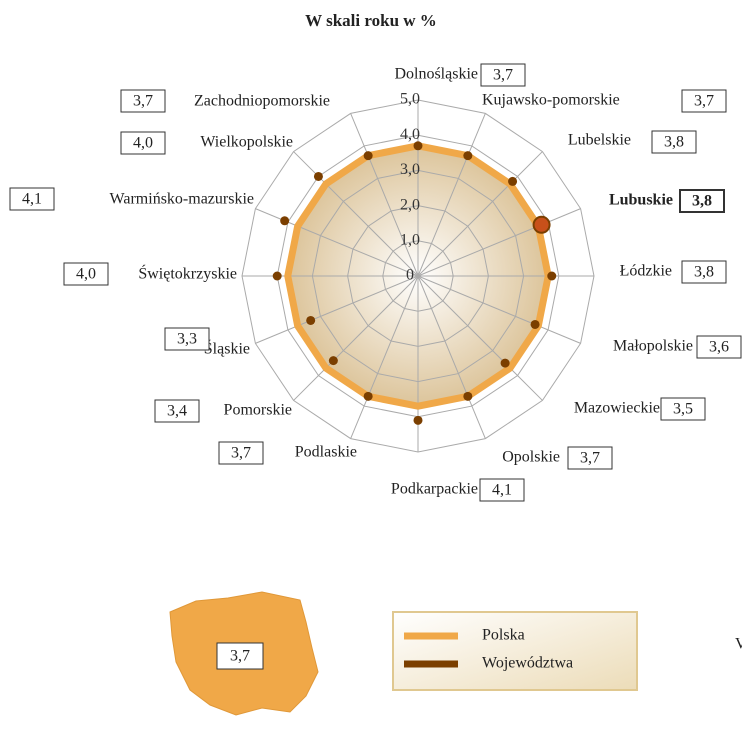 The image size is (742, 736). I want to click on tick-label: 0, so click(410, 275).